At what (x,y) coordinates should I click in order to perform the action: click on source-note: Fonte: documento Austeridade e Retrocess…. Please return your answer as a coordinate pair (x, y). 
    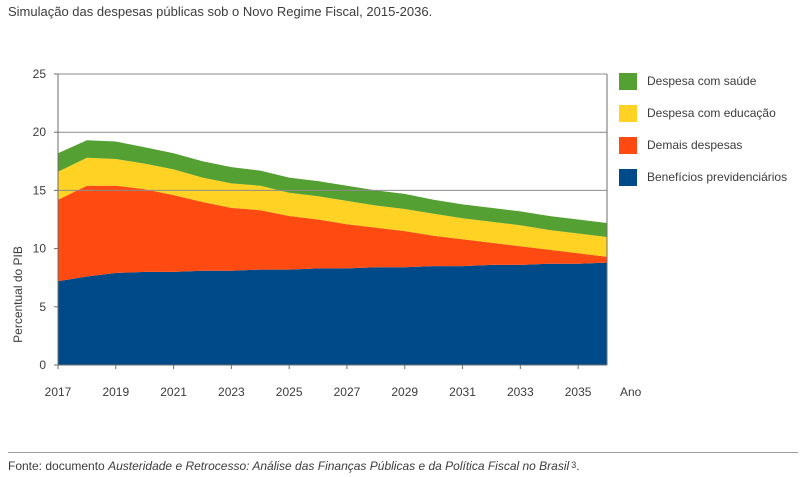
    Looking at the image, I should click on (294, 466).